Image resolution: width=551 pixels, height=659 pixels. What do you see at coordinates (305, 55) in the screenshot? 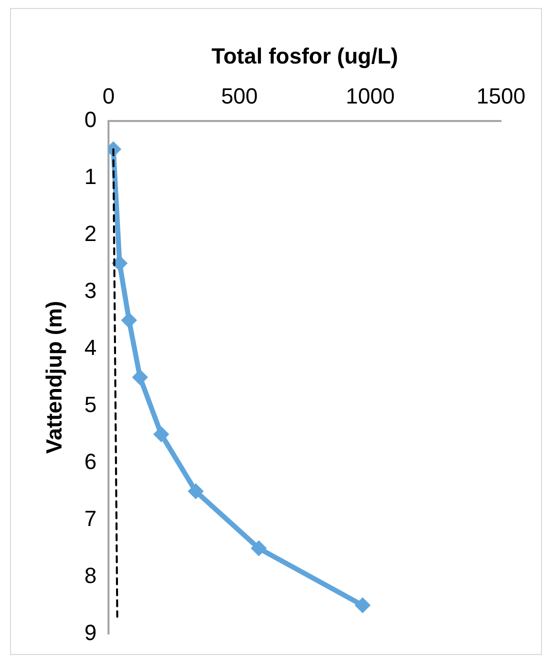
I see `x-axis-title: Total fosfor (ug/L)` at bounding box center [305, 55].